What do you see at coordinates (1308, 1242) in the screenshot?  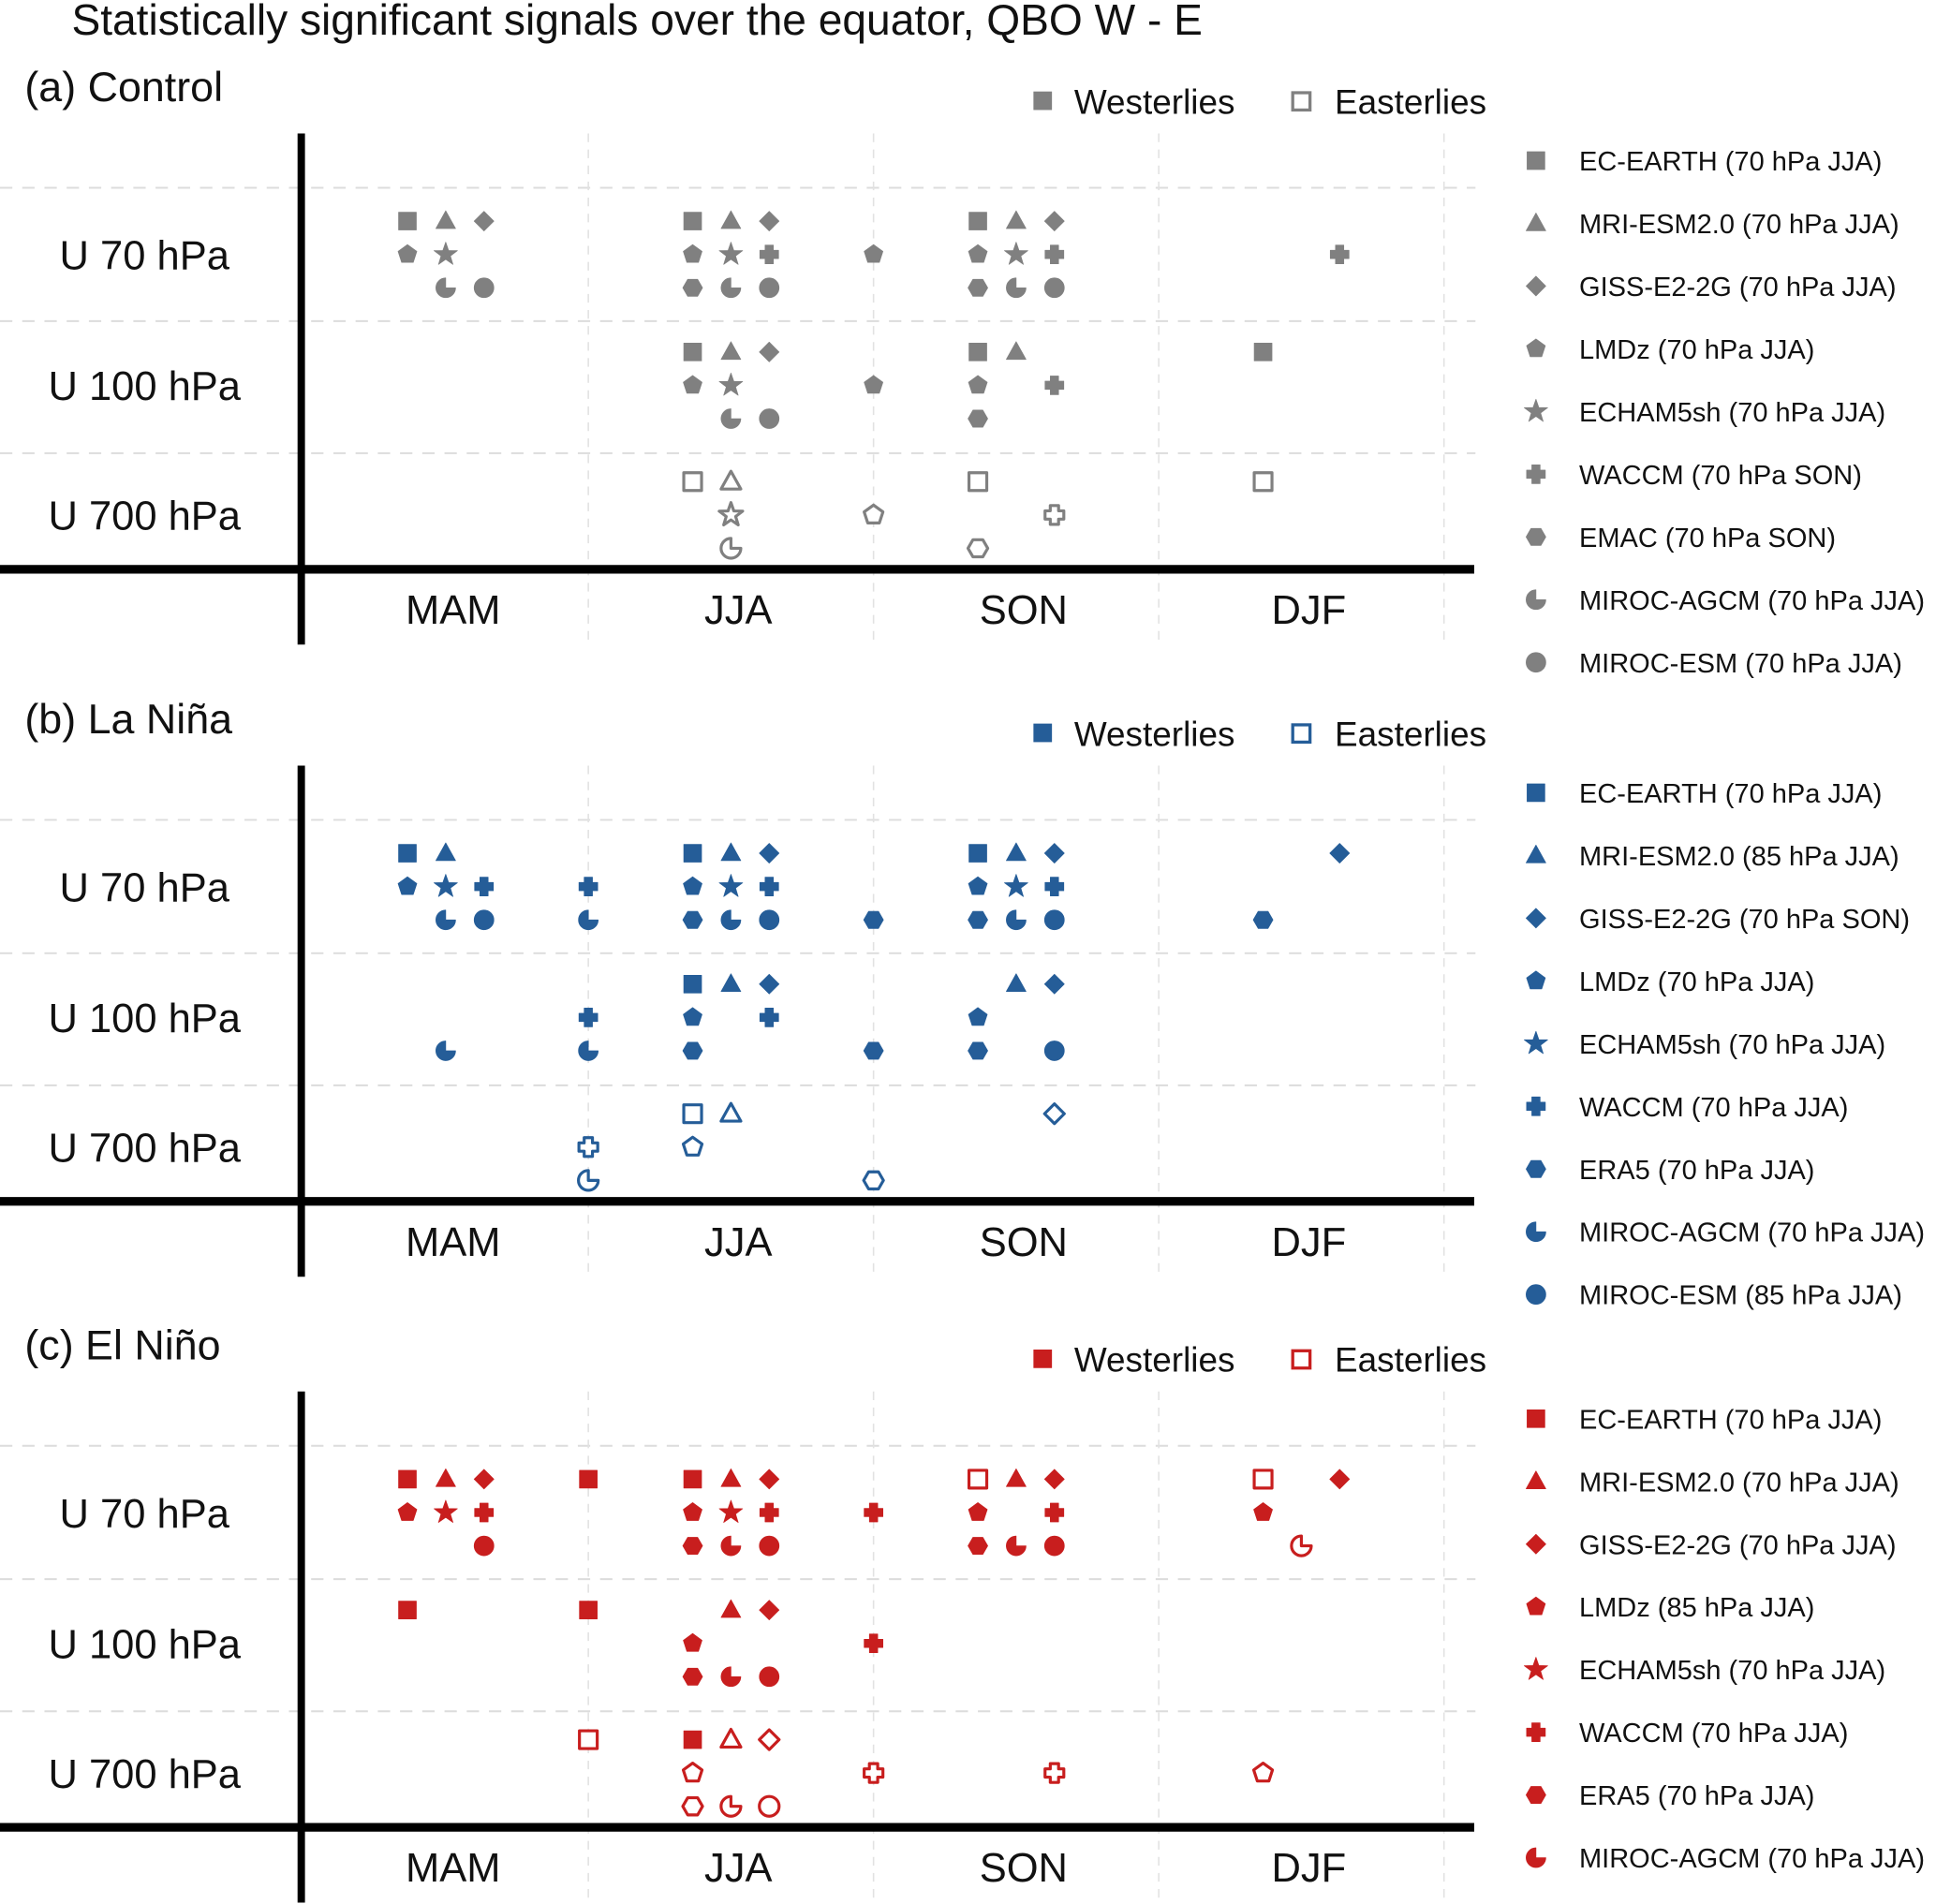 I see `season-tick-label: DJF` at bounding box center [1308, 1242].